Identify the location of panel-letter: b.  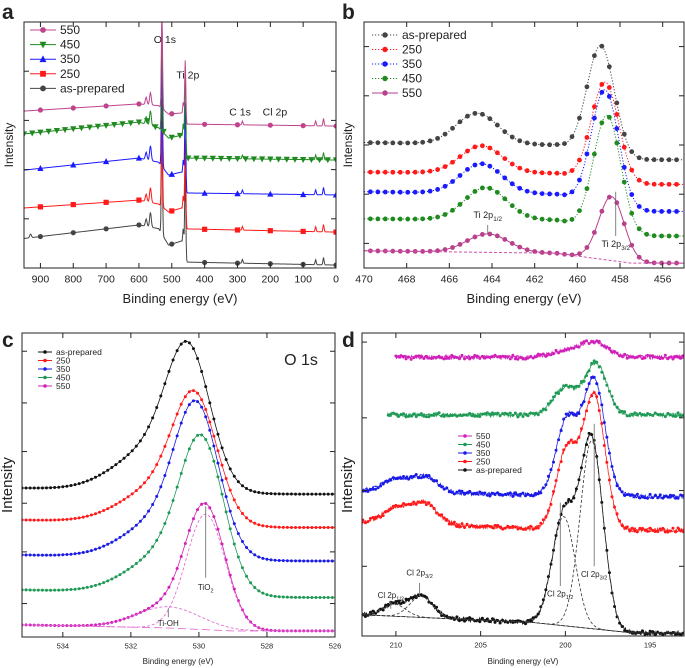
(348, 12).